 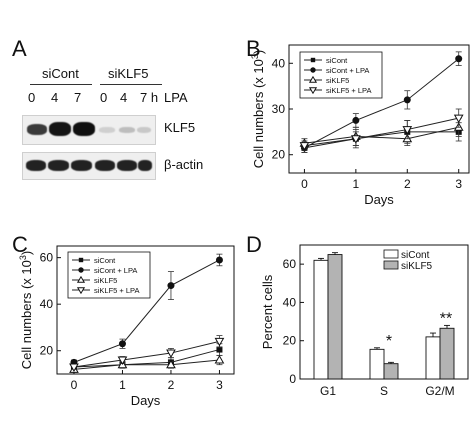 What do you see at coordinates (446, 318) in the screenshot?
I see `significance-mark: **` at bounding box center [446, 318].